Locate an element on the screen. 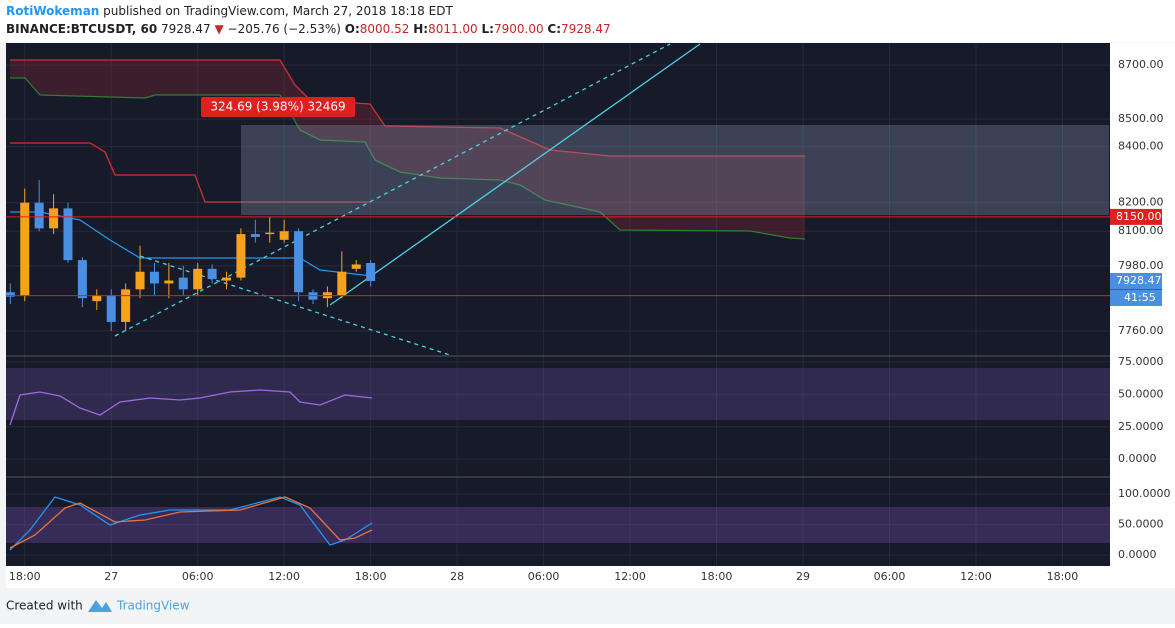  time-axis-bg is located at coordinates (558, 577).